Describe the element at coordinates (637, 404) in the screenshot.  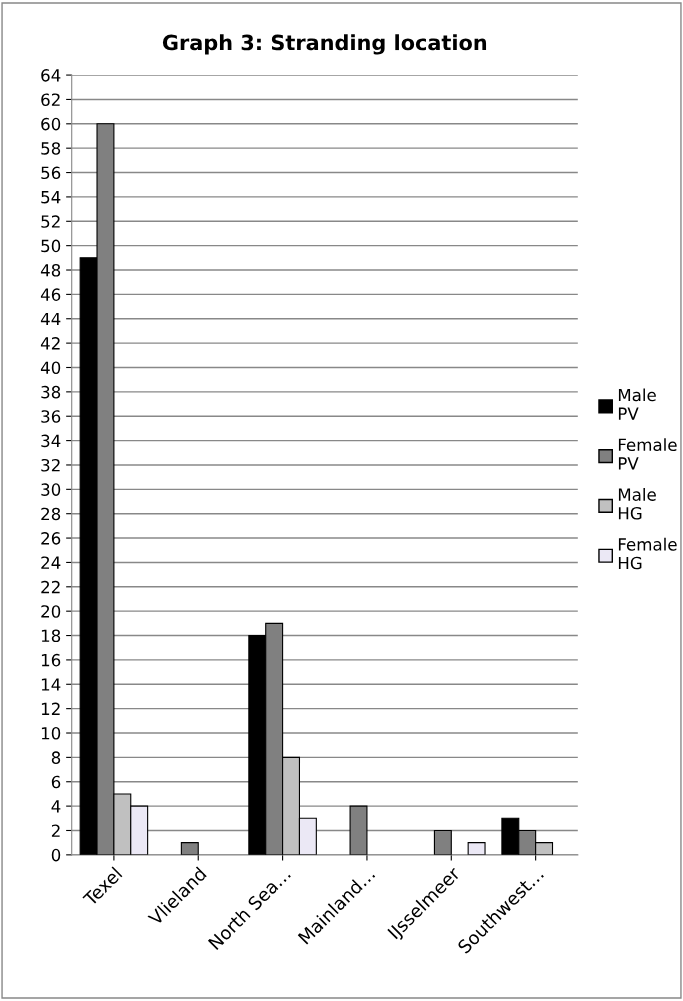
I see `legend-label: Male PV` at that location.